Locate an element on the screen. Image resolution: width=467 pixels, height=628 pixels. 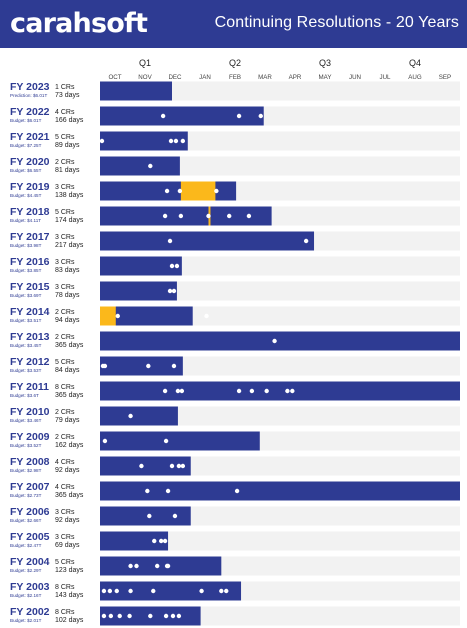
fiscal-year-label: FY 2005 is located at coordinates (30, 537).